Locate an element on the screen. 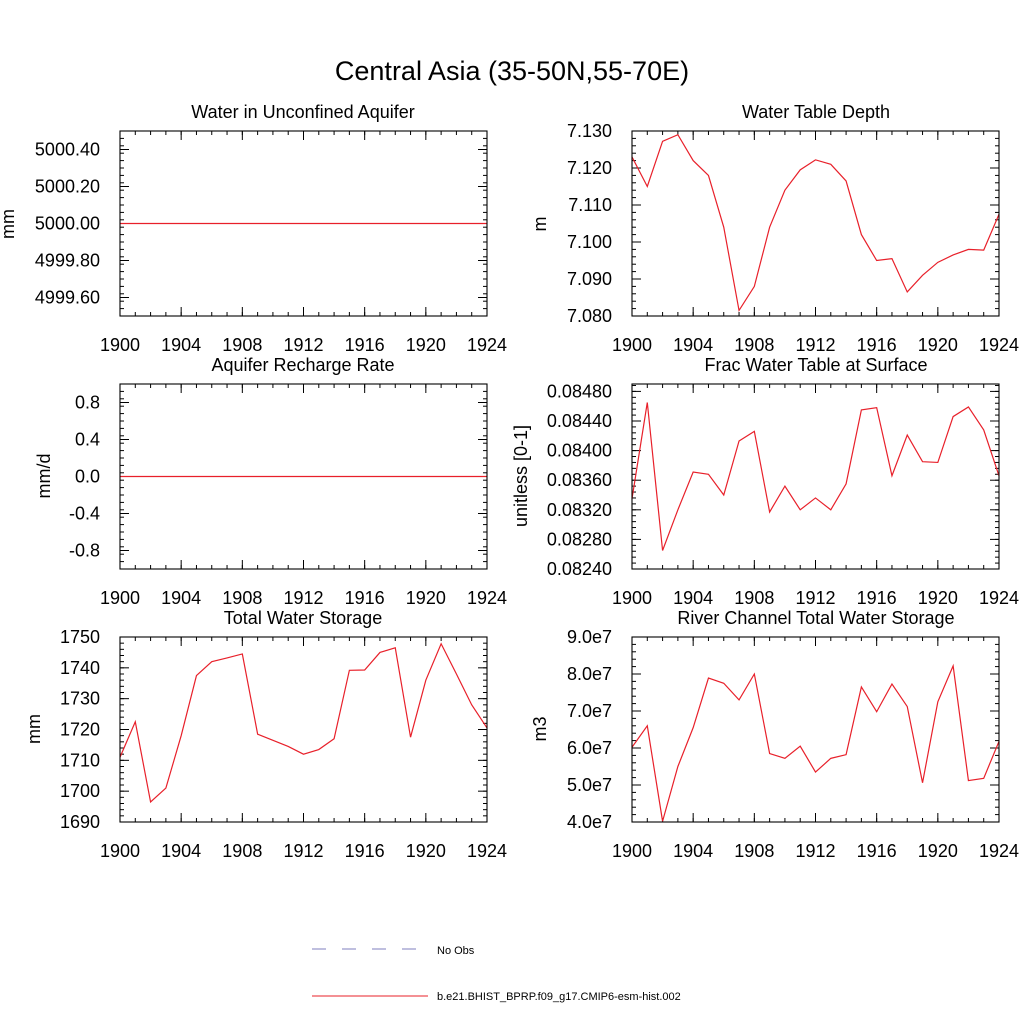 The height and width of the screenshot is (1024, 1024). y-tick-label: 0.08320 is located at coordinates (579, 510).